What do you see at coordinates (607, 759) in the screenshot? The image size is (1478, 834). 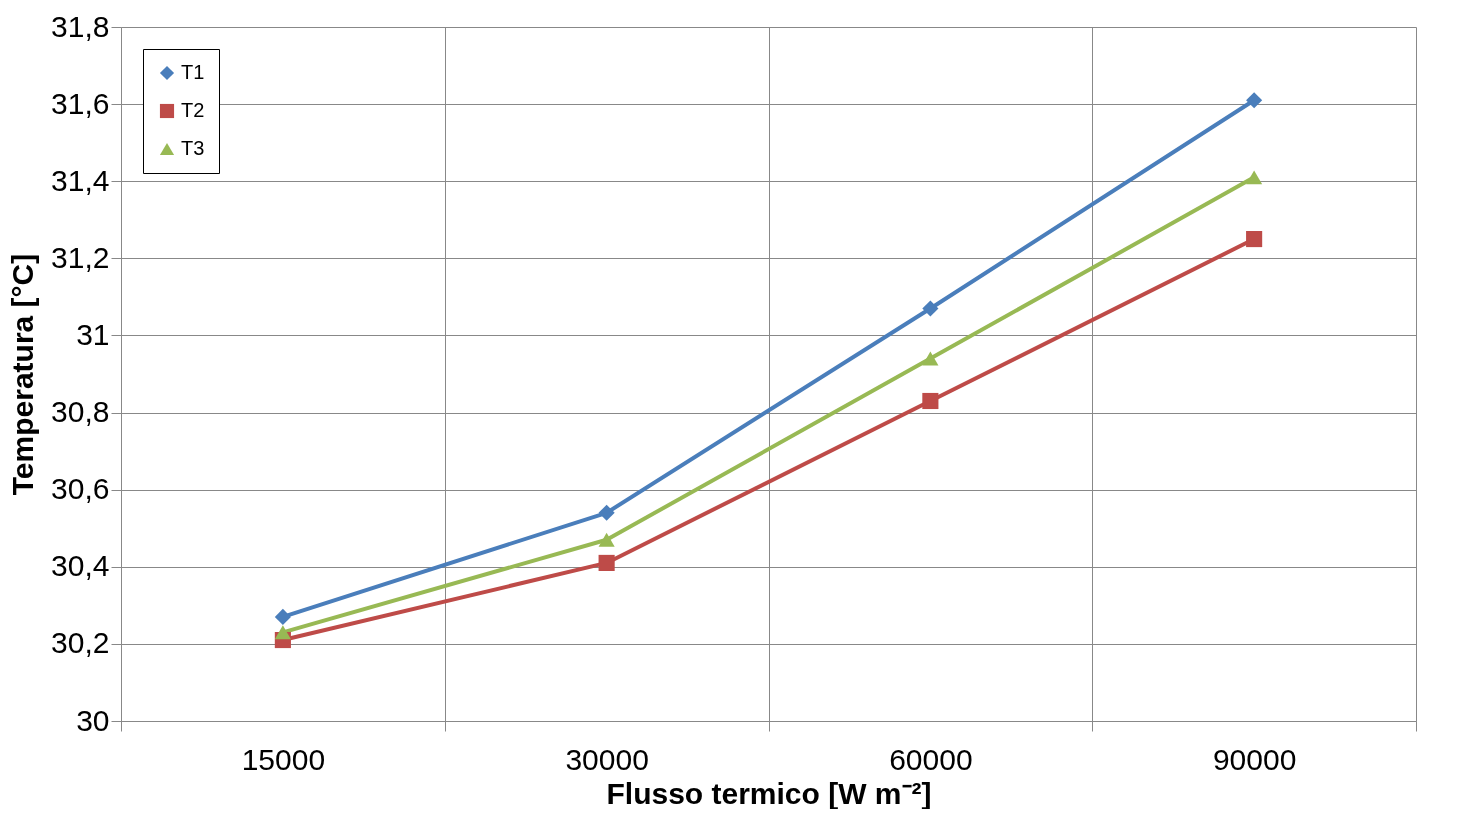 I see `x-tick-label: 30000` at bounding box center [607, 759].